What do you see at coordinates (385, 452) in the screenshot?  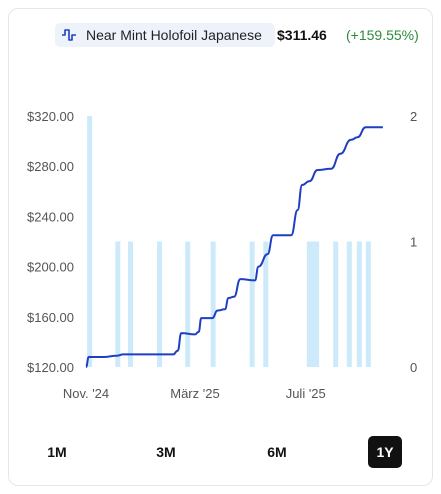 I see `range-button-1y: 1Y` at bounding box center [385, 452].